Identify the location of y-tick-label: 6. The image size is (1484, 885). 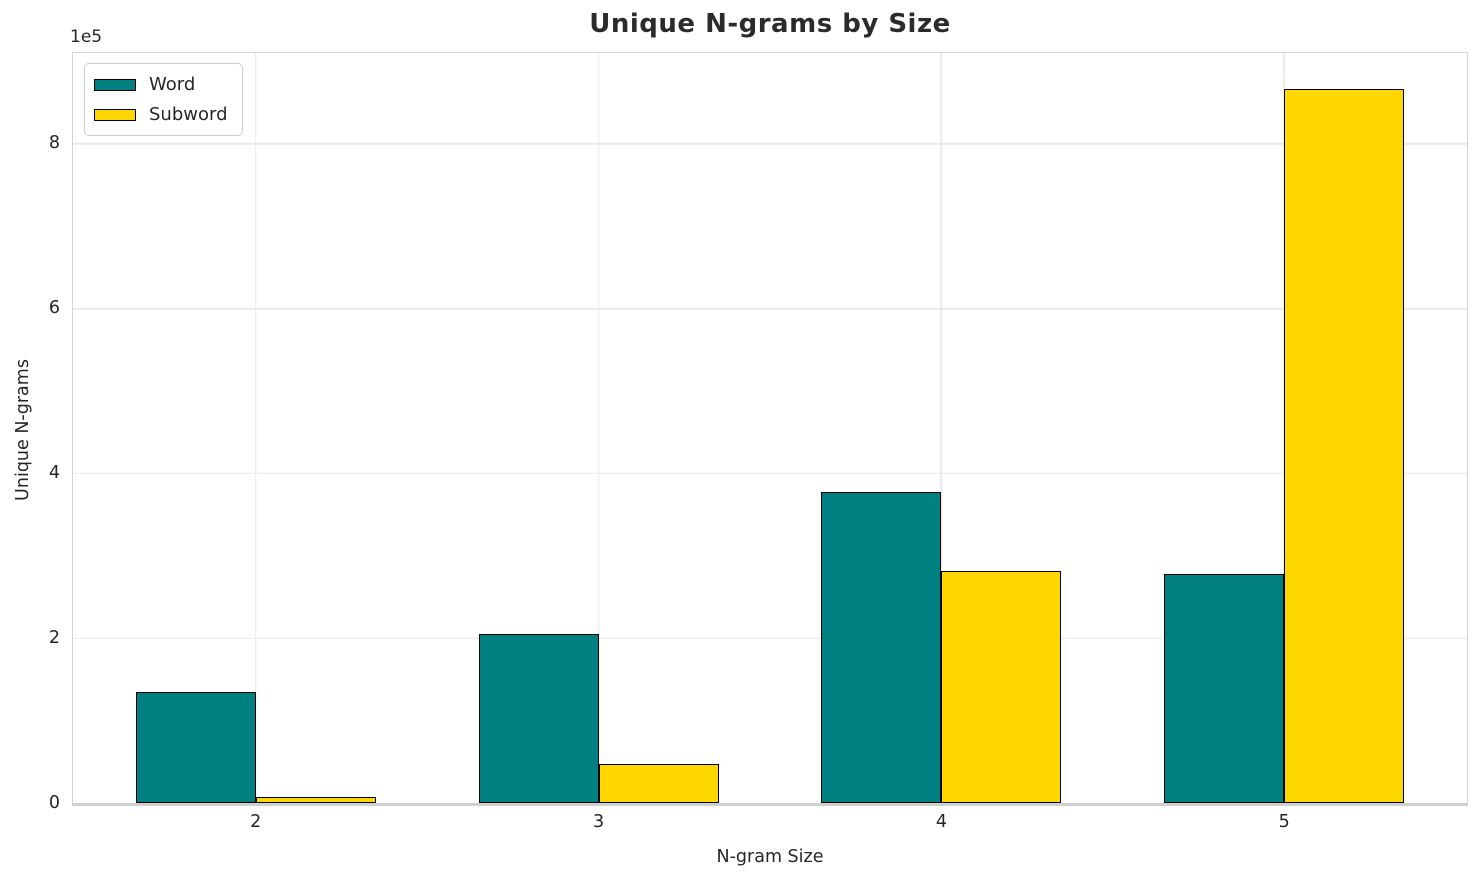
(54, 307).